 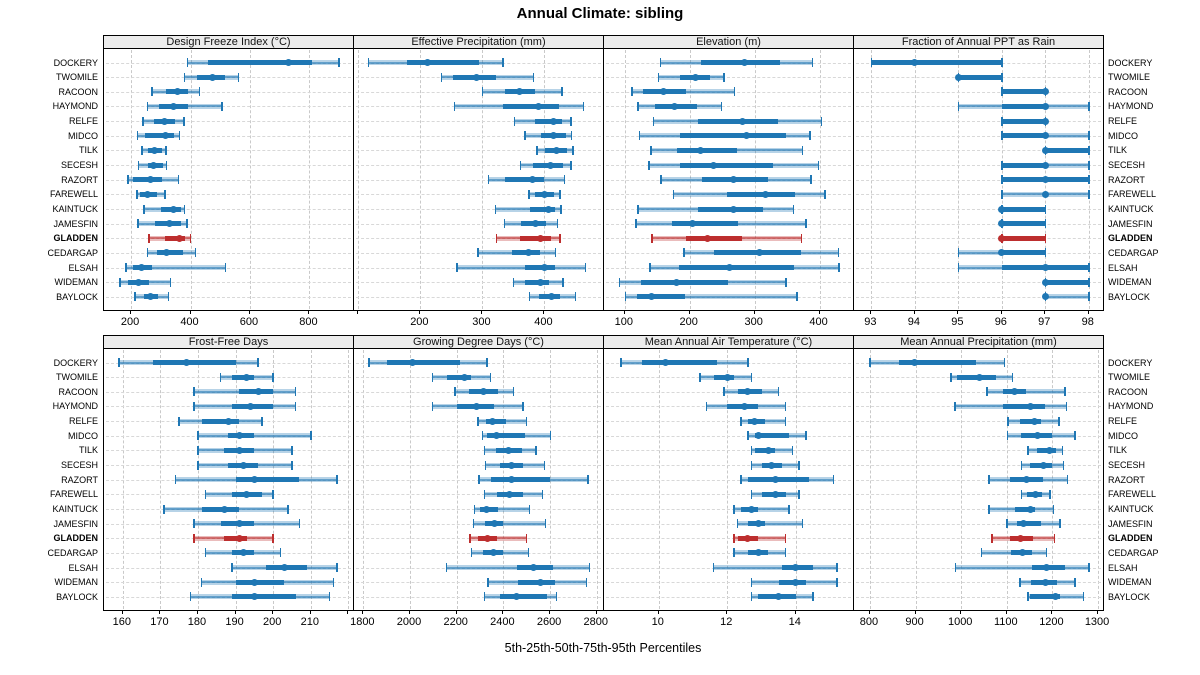 I want to click on site-label-left: HAYMOND, so click(x=75, y=406).